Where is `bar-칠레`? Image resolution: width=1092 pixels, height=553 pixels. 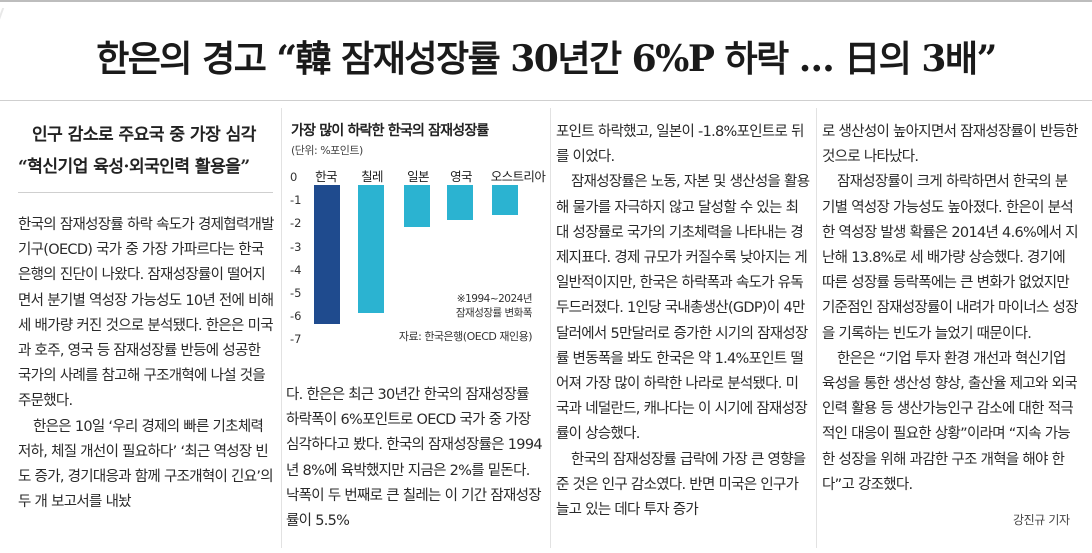 bar-칠레 is located at coordinates (371, 249).